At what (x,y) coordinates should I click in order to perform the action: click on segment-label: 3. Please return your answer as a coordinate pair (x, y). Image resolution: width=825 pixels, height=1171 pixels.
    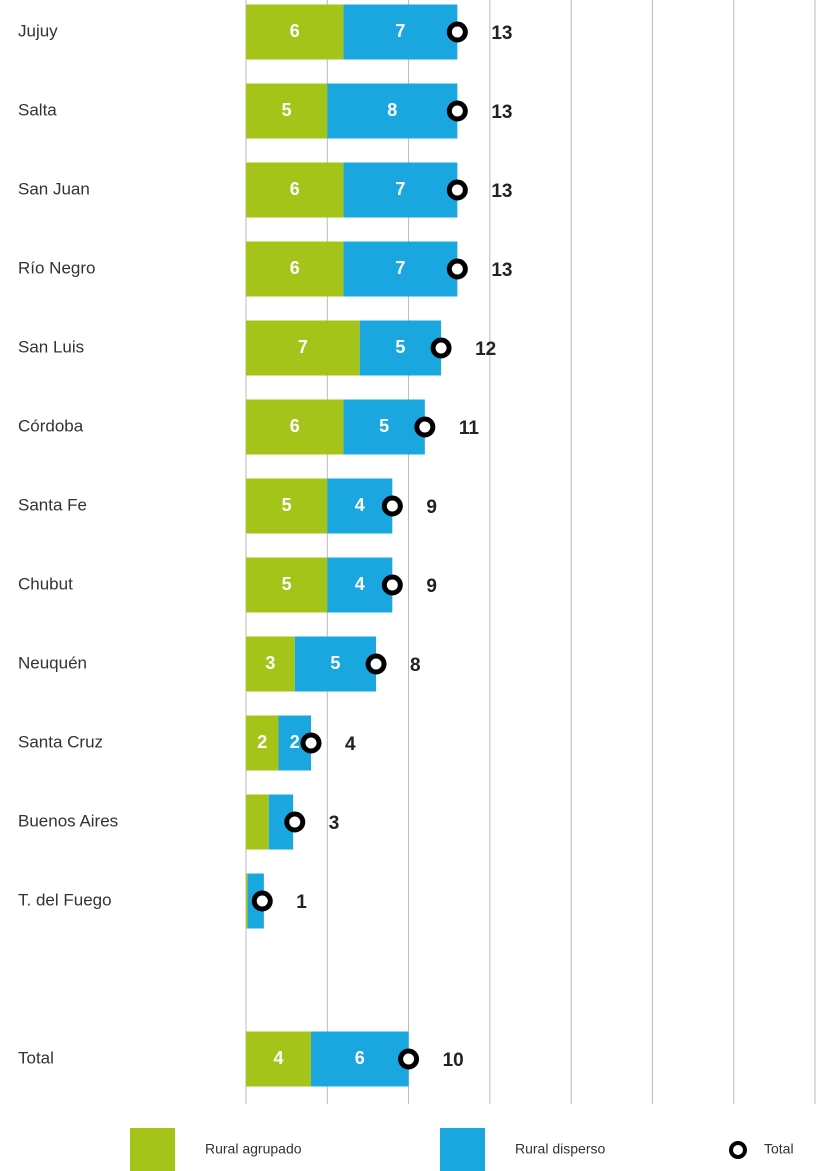
    Looking at the image, I should click on (270, 663).